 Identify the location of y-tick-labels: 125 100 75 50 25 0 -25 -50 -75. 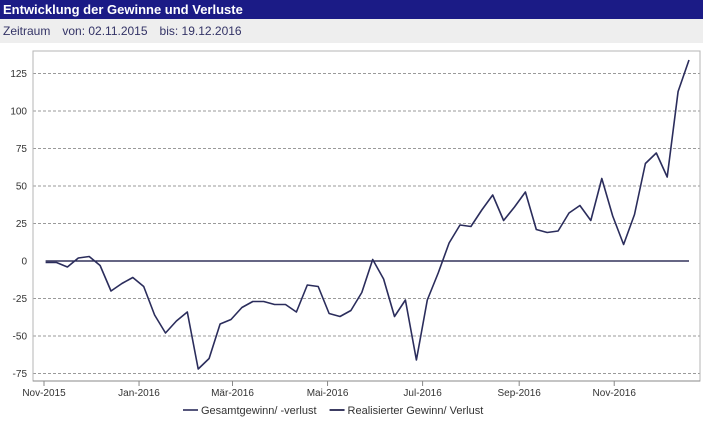
(18, 224).